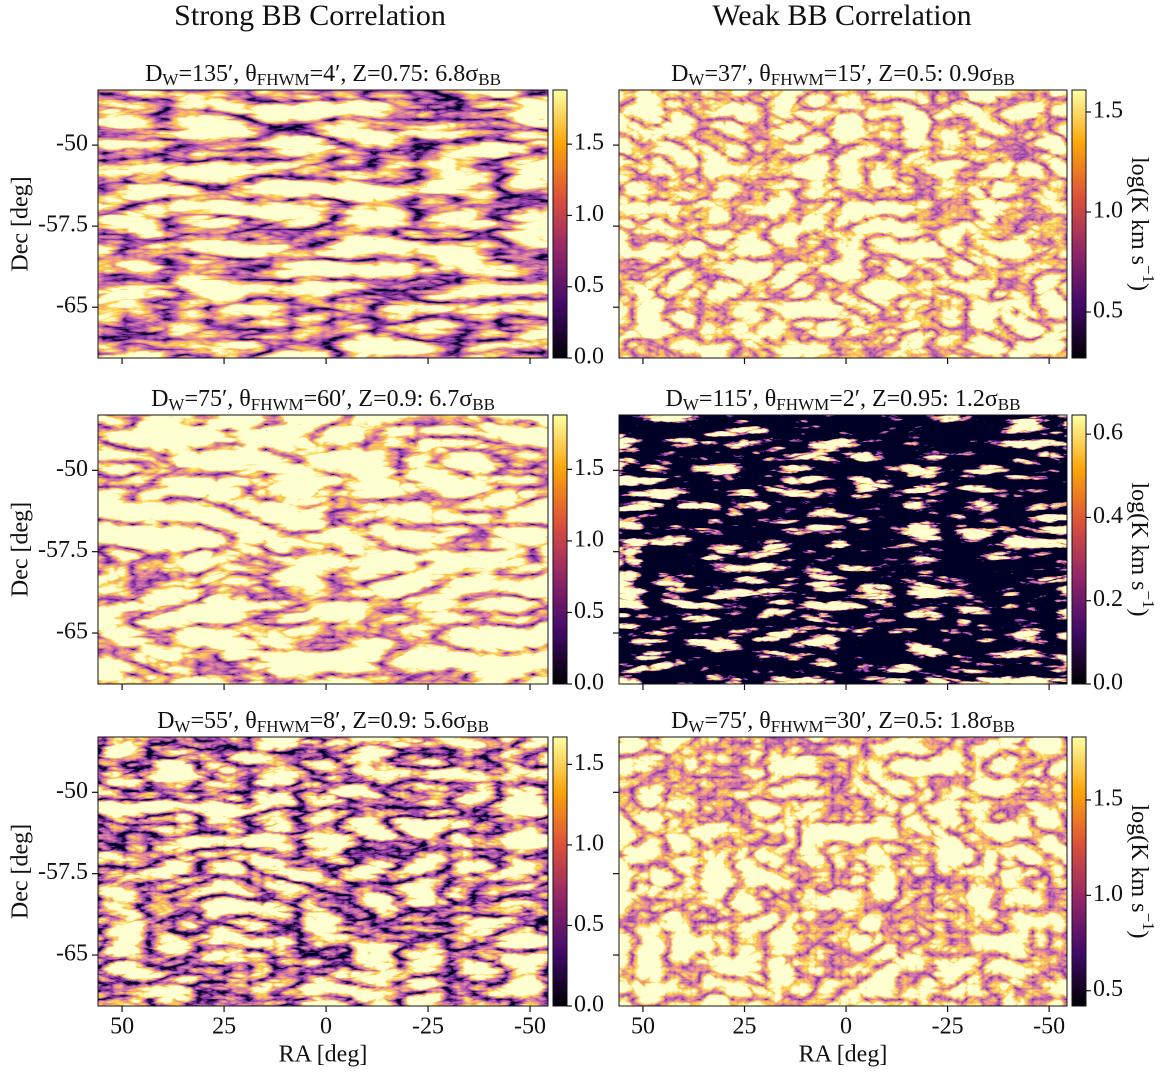 The height and width of the screenshot is (1074, 1163). What do you see at coordinates (737, 74) in the screenshot?
I see `label-part: =37′, θ` at bounding box center [737, 74].